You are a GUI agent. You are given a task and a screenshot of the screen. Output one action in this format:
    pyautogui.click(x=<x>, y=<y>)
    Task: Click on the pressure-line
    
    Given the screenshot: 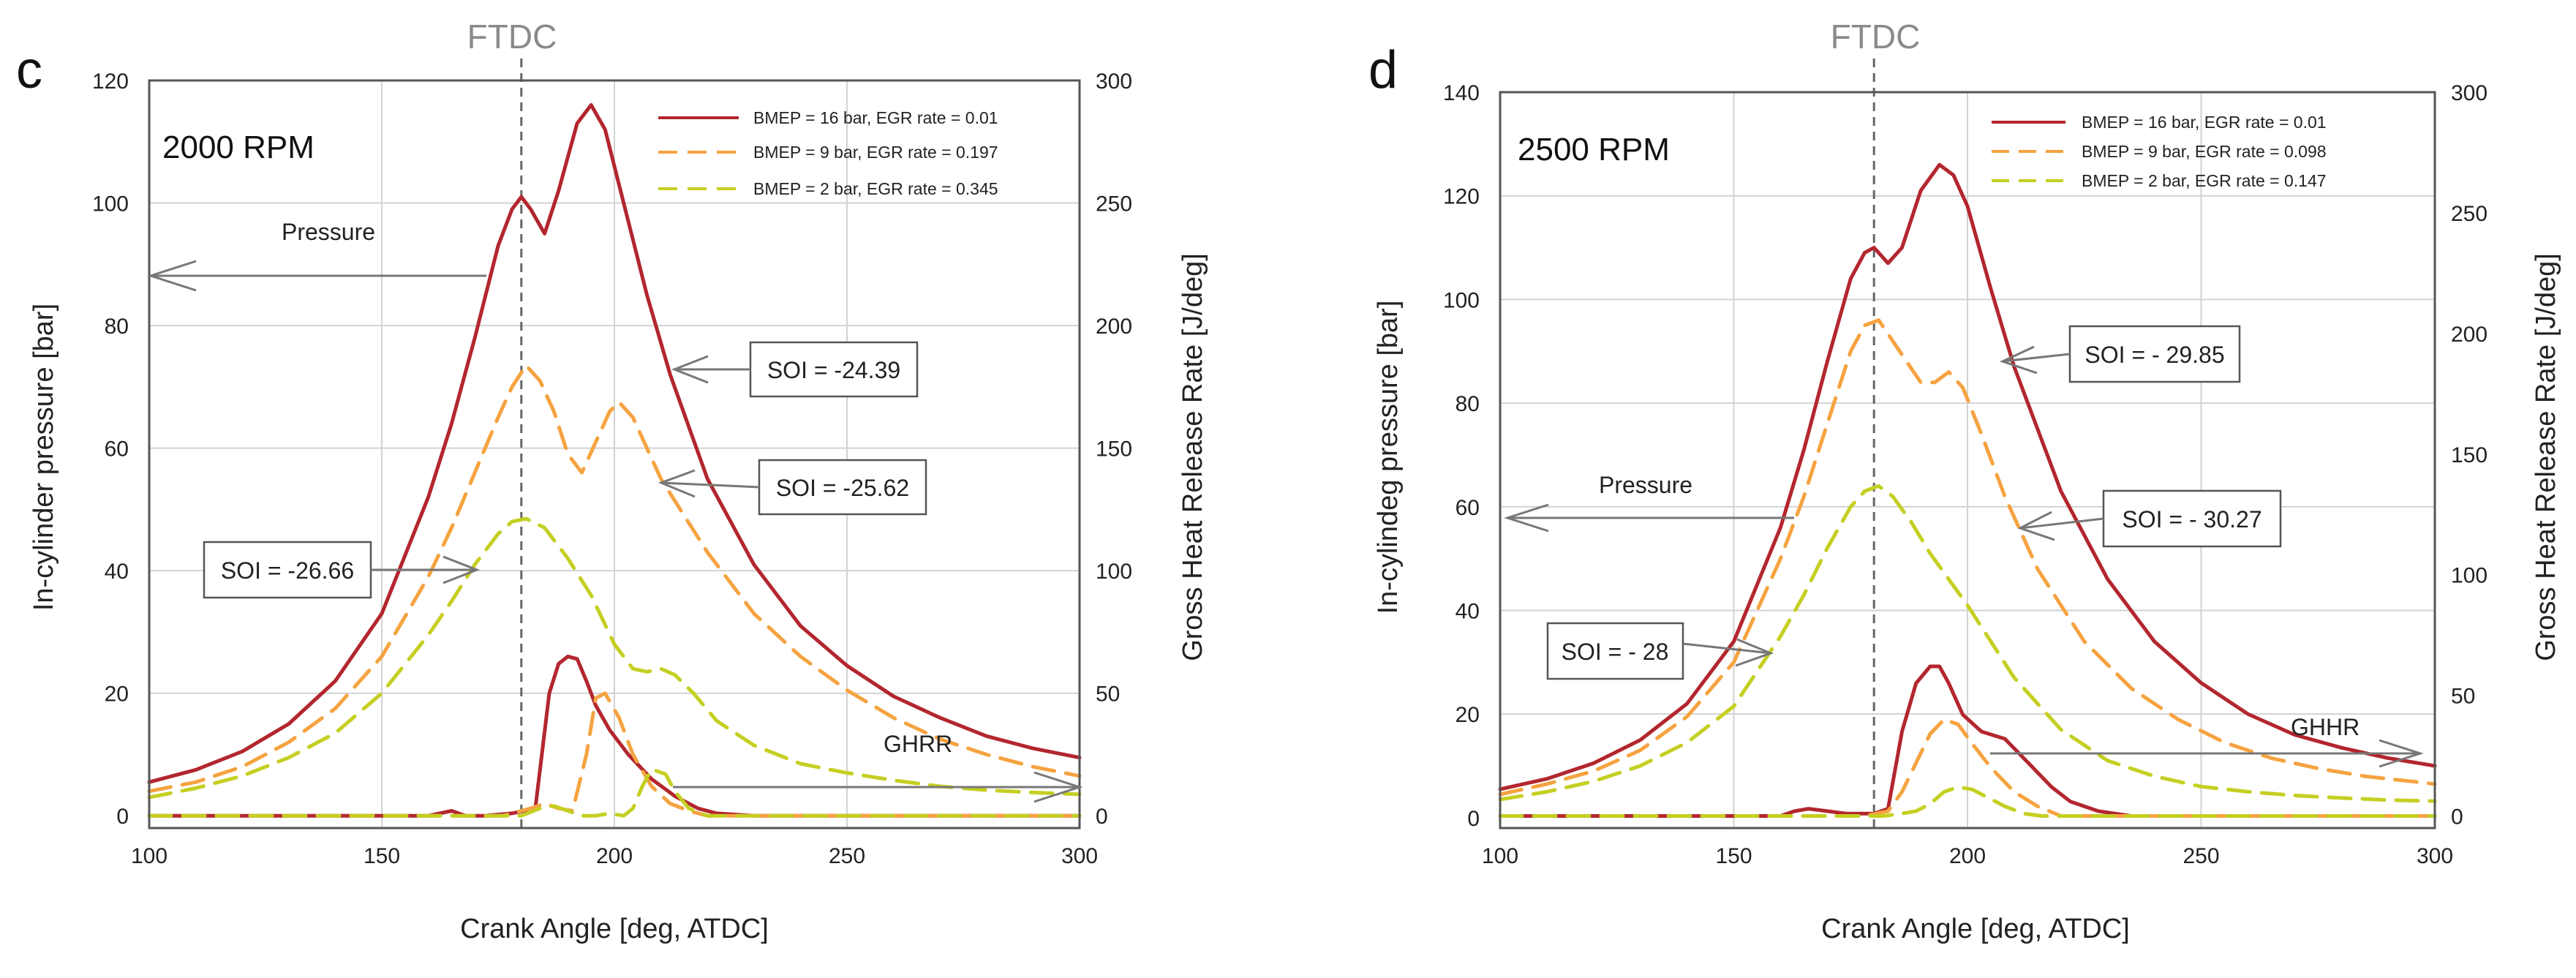 What is the action you would take?
    pyautogui.click(x=614, y=658)
    